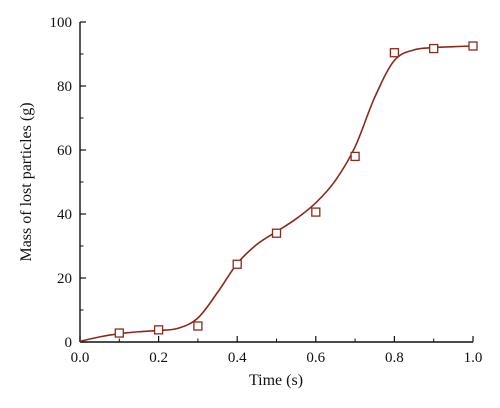 The width and height of the screenshot is (500, 408). What do you see at coordinates (68, 183) in the screenshot?
I see `y-ticks: 0 20 40 60 80 100` at bounding box center [68, 183].